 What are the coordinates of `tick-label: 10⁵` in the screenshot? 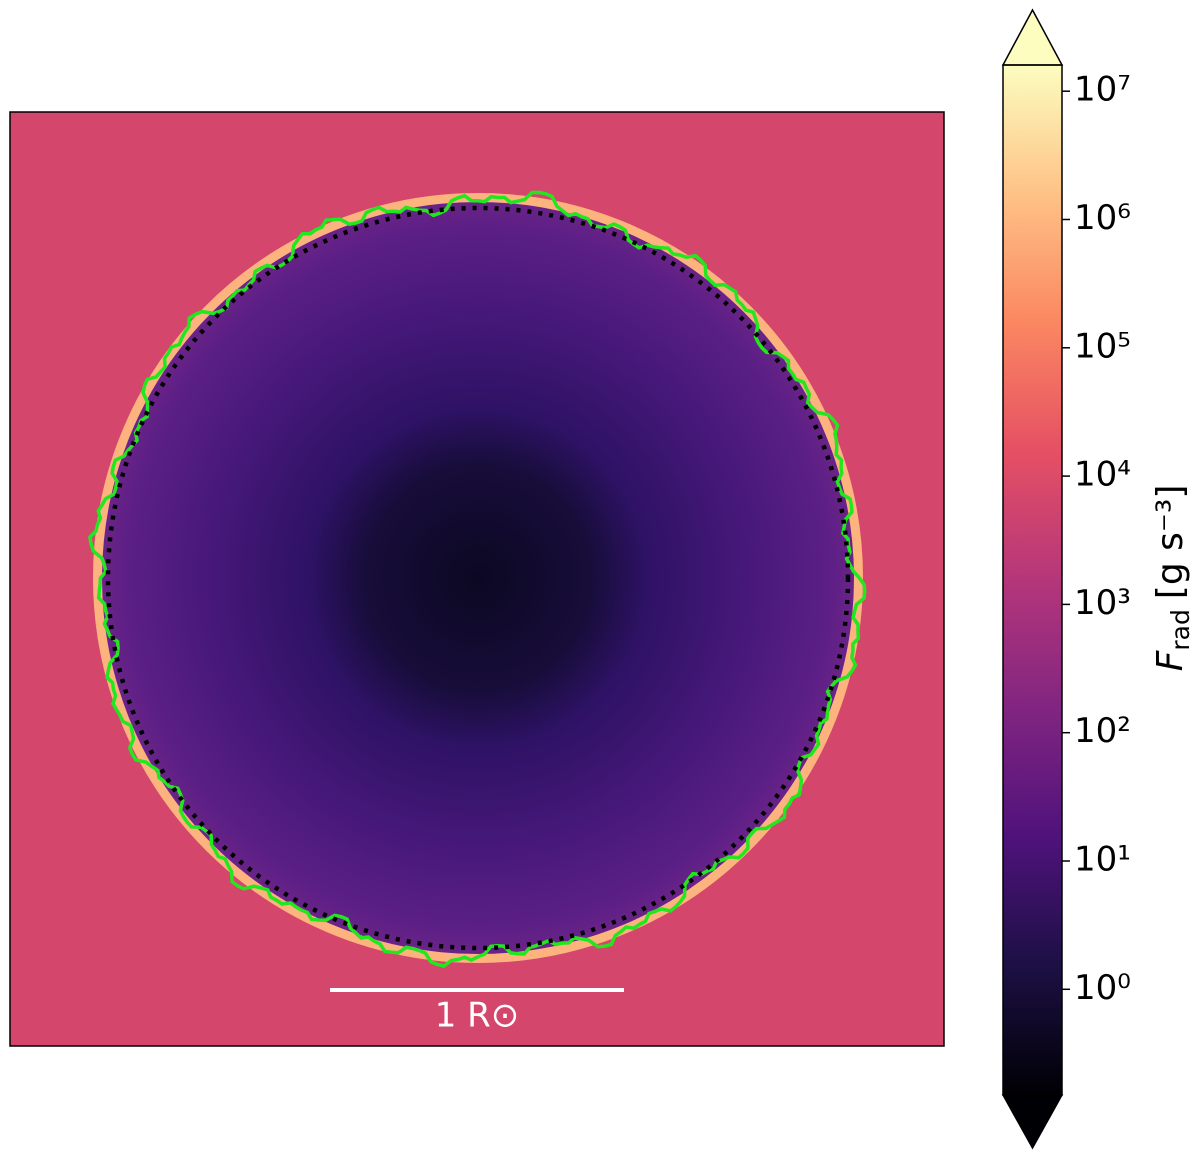 It's located at (1102, 346).